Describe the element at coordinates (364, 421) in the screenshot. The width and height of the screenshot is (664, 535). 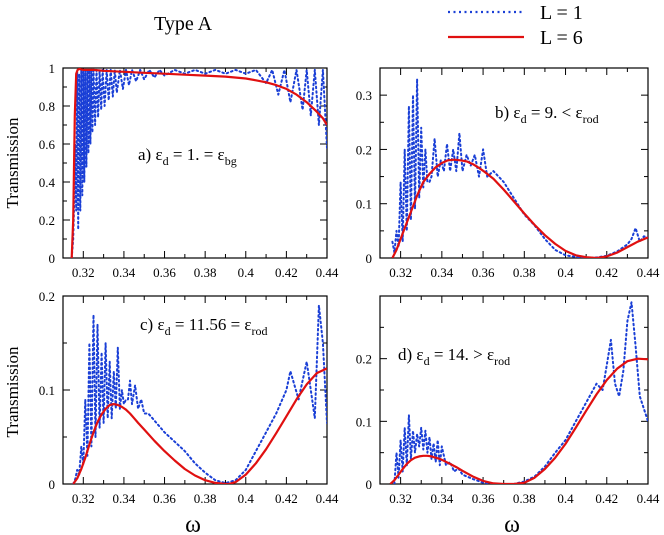
I see `panel-d-ytick-label: 0.1` at that location.